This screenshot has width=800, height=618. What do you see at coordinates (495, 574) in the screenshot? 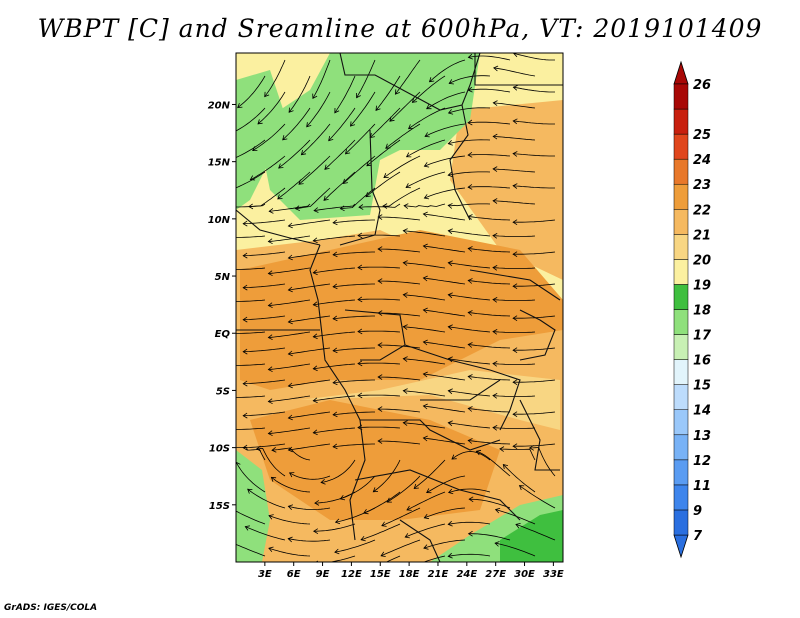
I see `lon-tick-label: 27E` at bounding box center [495, 574].